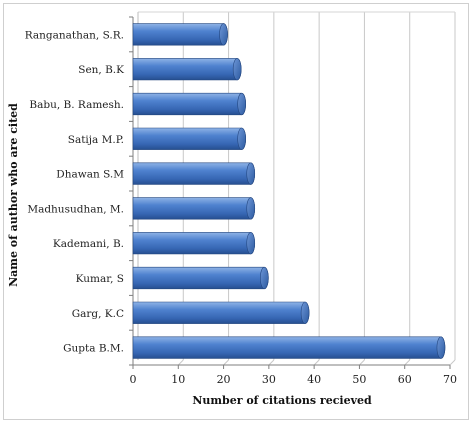 This screenshot has width=474, height=425. Describe the element at coordinates (269, 379) in the screenshot. I see `x-tick-label: 30` at that location.